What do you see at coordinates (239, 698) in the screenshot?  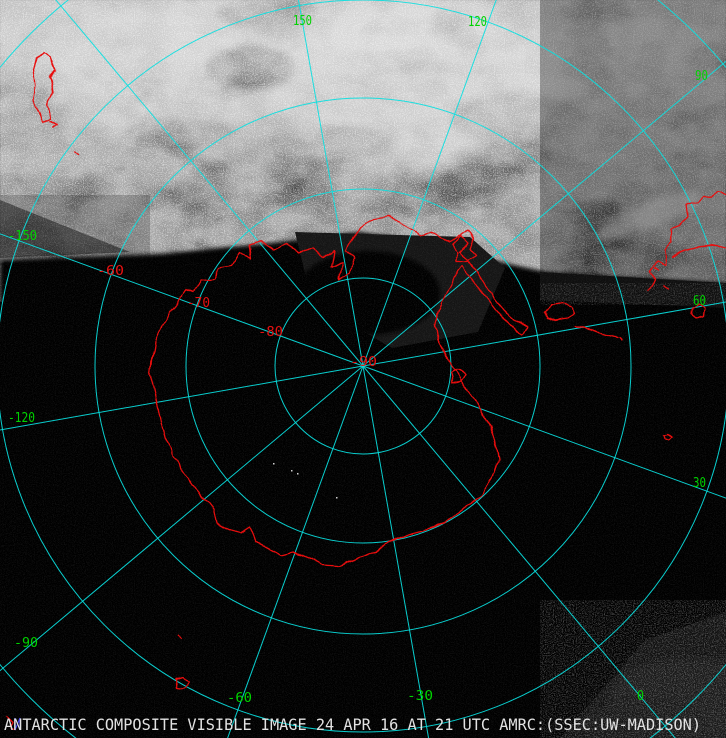 I see `lon-label--60: -60` at bounding box center [239, 698].